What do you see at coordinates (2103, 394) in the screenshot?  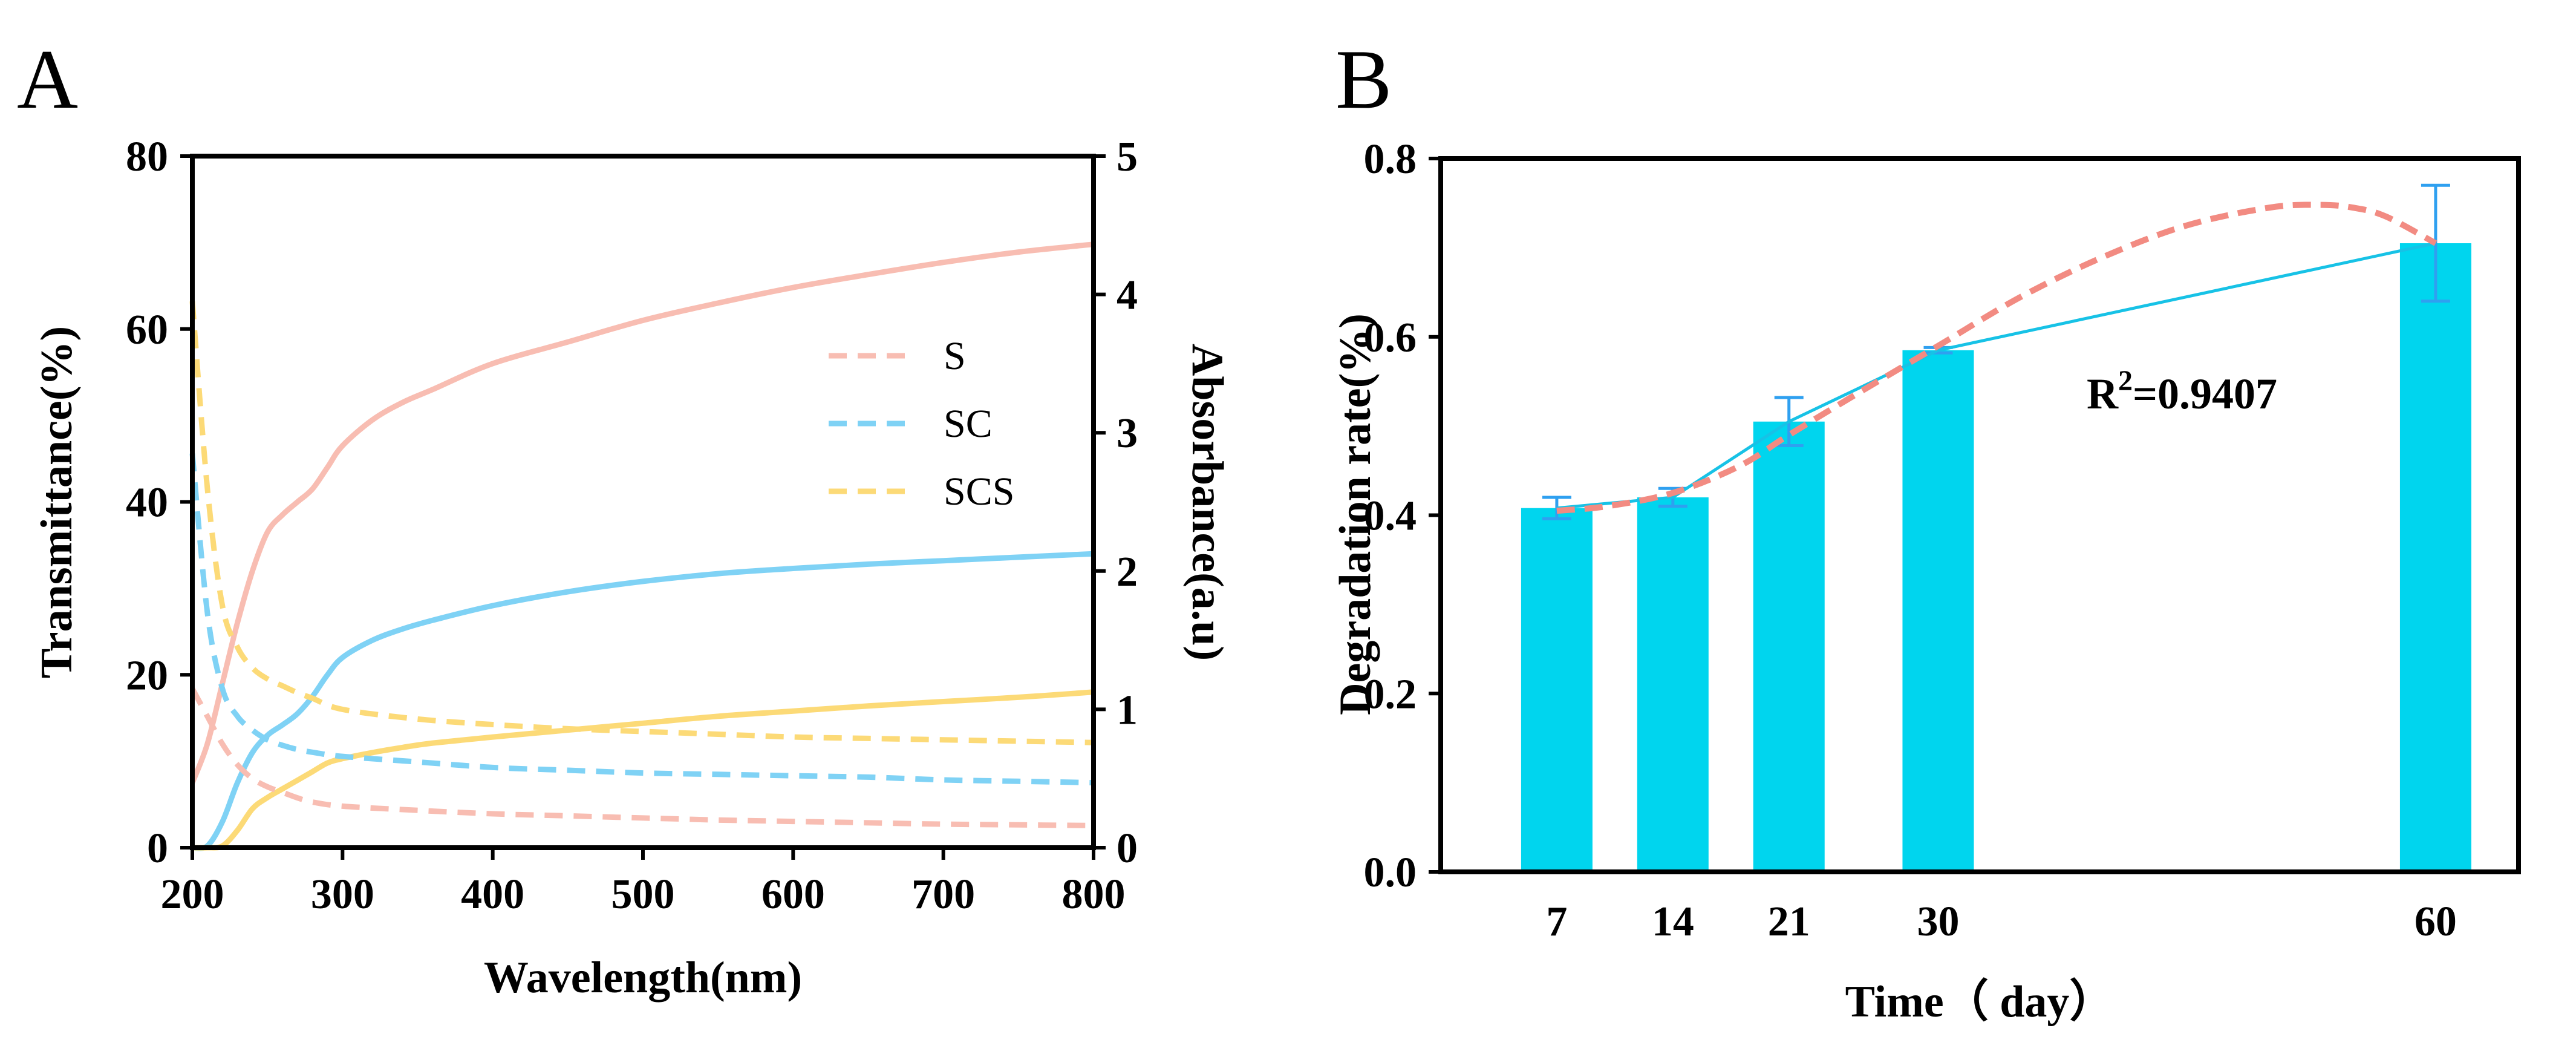 I see `r-squared-base: R` at bounding box center [2103, 394].